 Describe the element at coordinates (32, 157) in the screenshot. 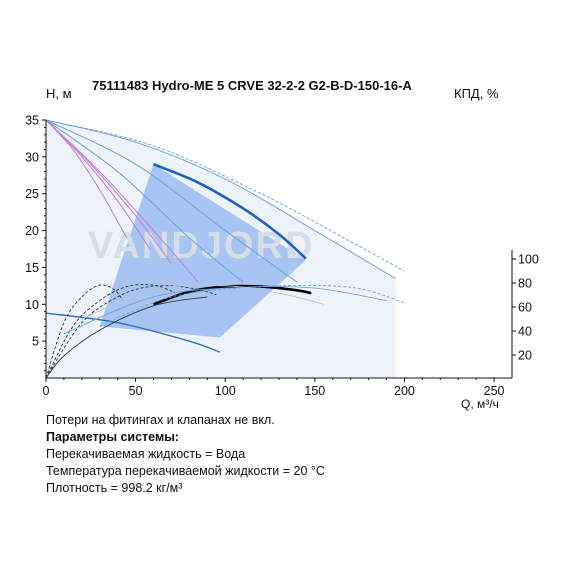

I see `y-tick-label: 30` at that location.